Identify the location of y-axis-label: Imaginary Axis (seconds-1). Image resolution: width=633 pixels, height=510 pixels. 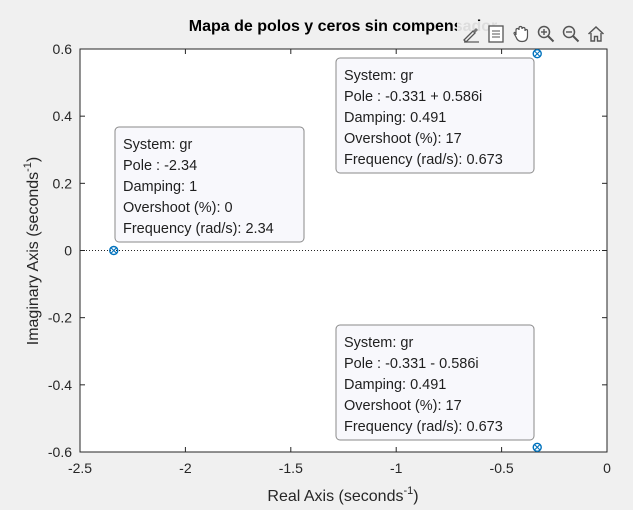
(32, 251).